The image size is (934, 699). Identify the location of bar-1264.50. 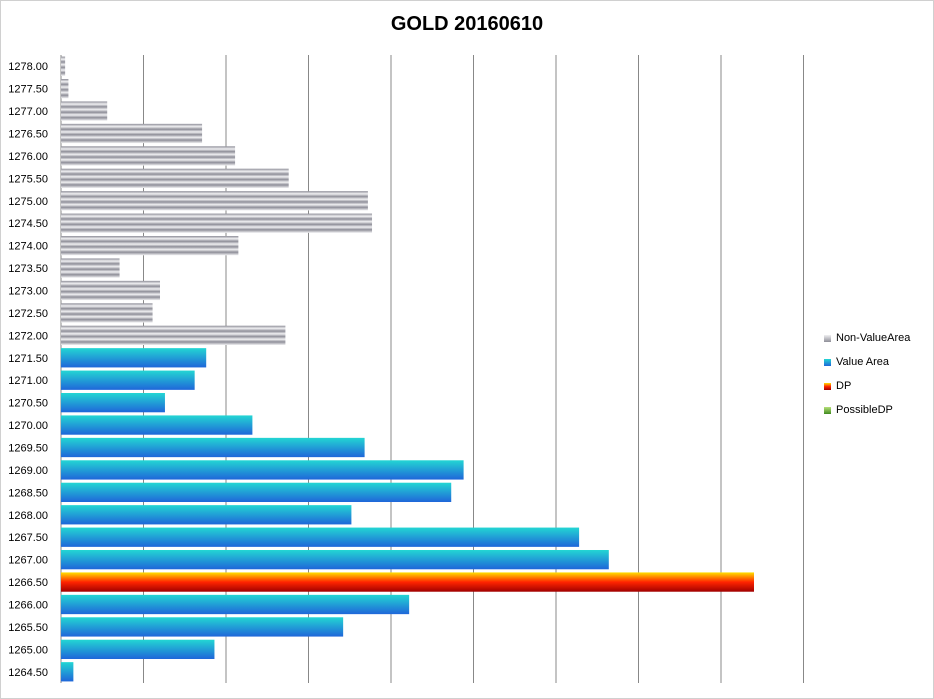
(67, 672).